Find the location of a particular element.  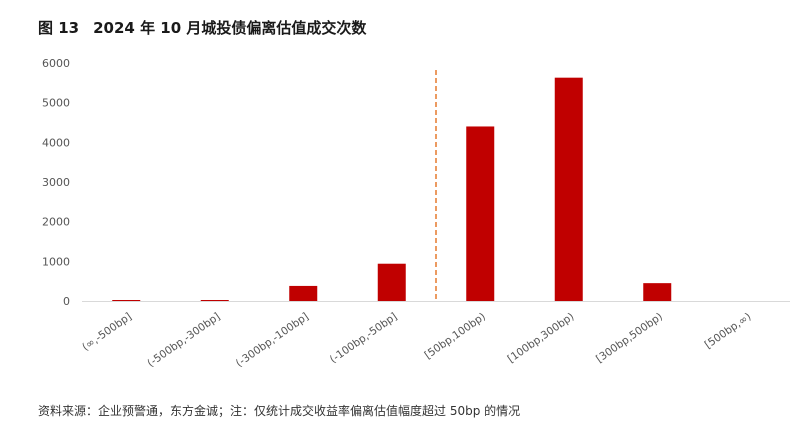

y-tick-label: 6000 is located at coordinates (56, 63).